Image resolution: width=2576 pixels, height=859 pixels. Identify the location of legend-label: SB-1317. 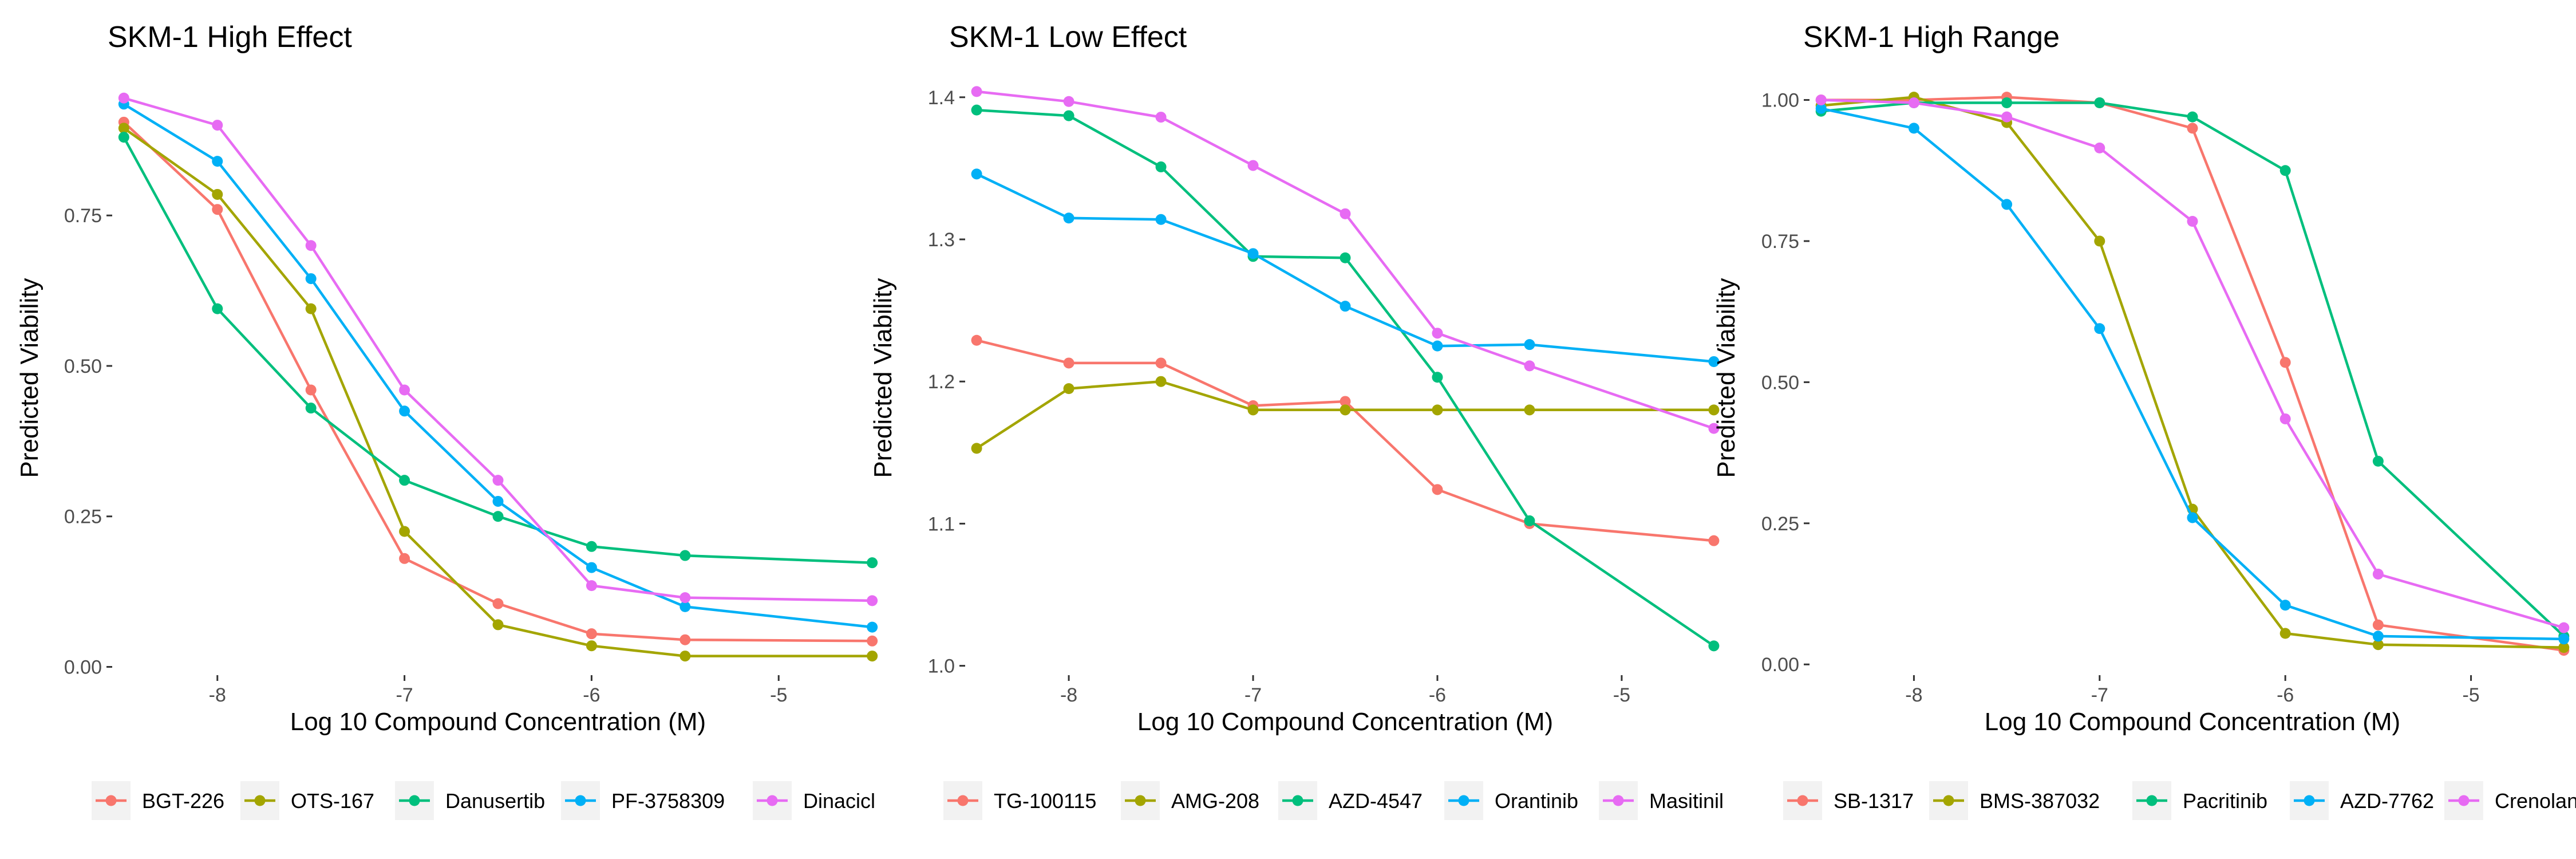
(1874, 801).